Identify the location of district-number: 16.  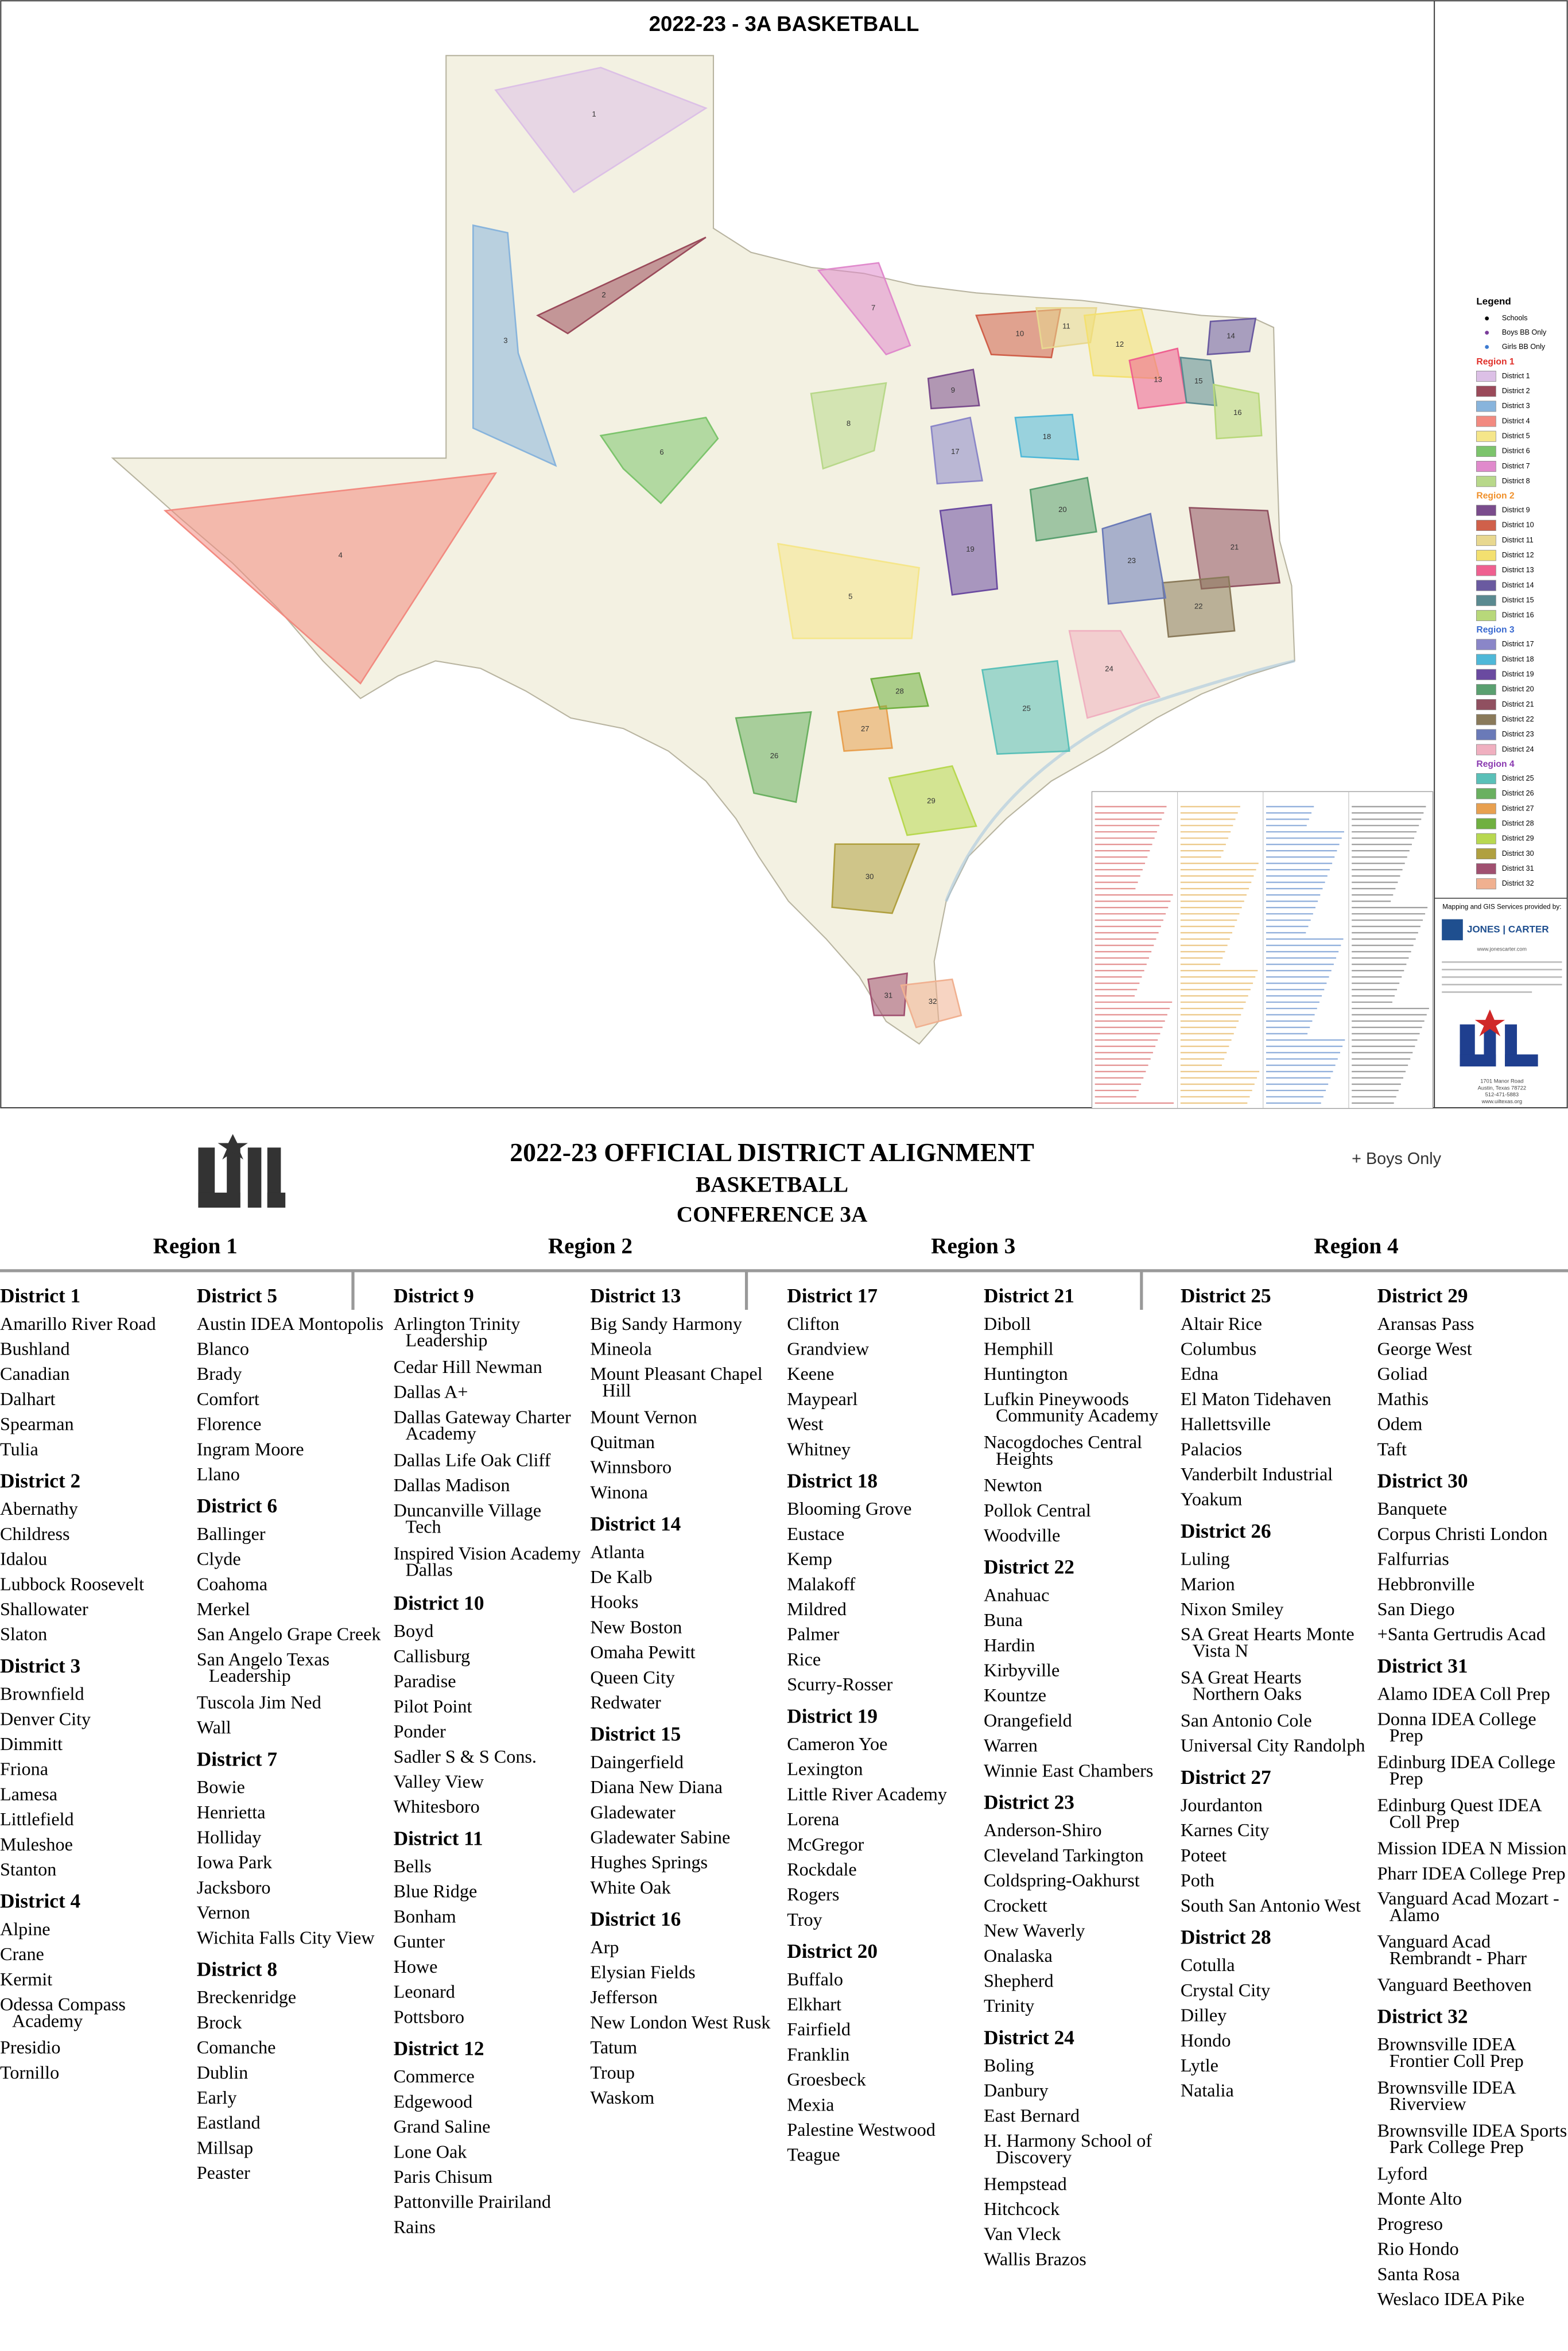
(1237, 412).